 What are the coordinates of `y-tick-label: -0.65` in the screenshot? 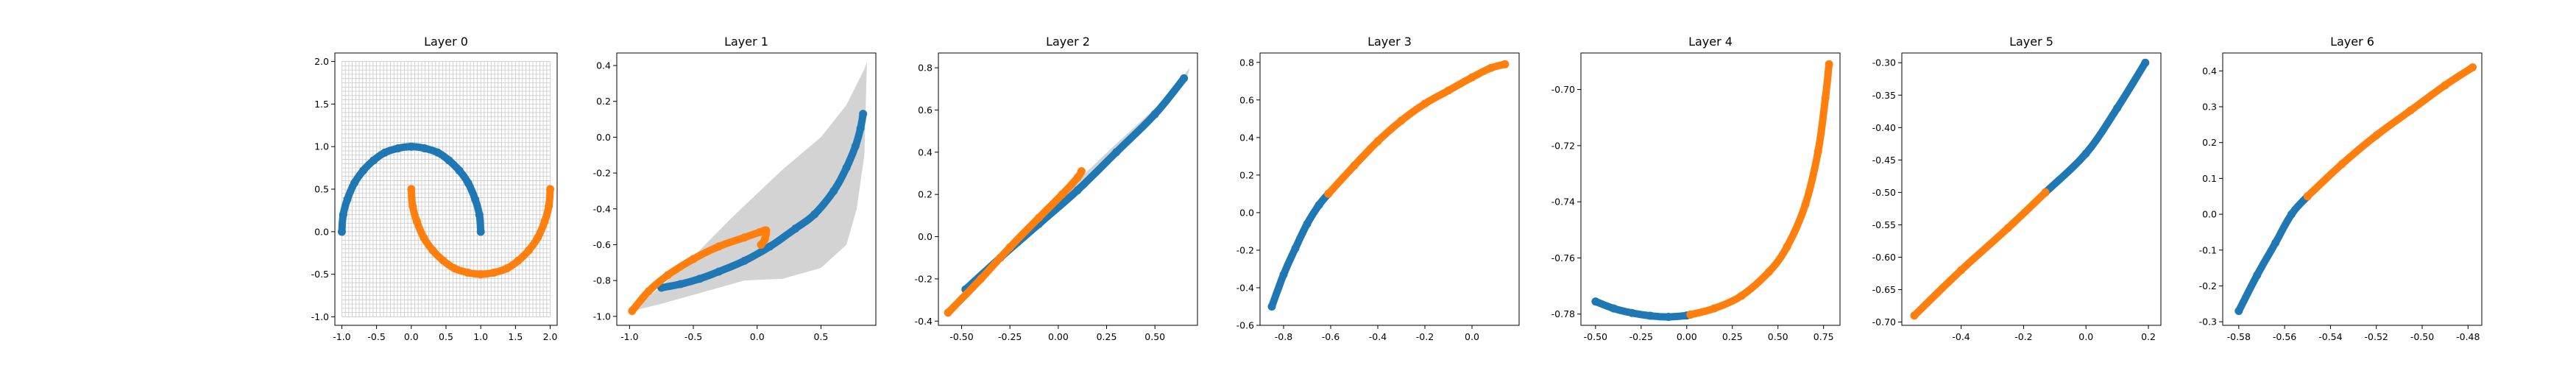 It's located at (1884, 289).